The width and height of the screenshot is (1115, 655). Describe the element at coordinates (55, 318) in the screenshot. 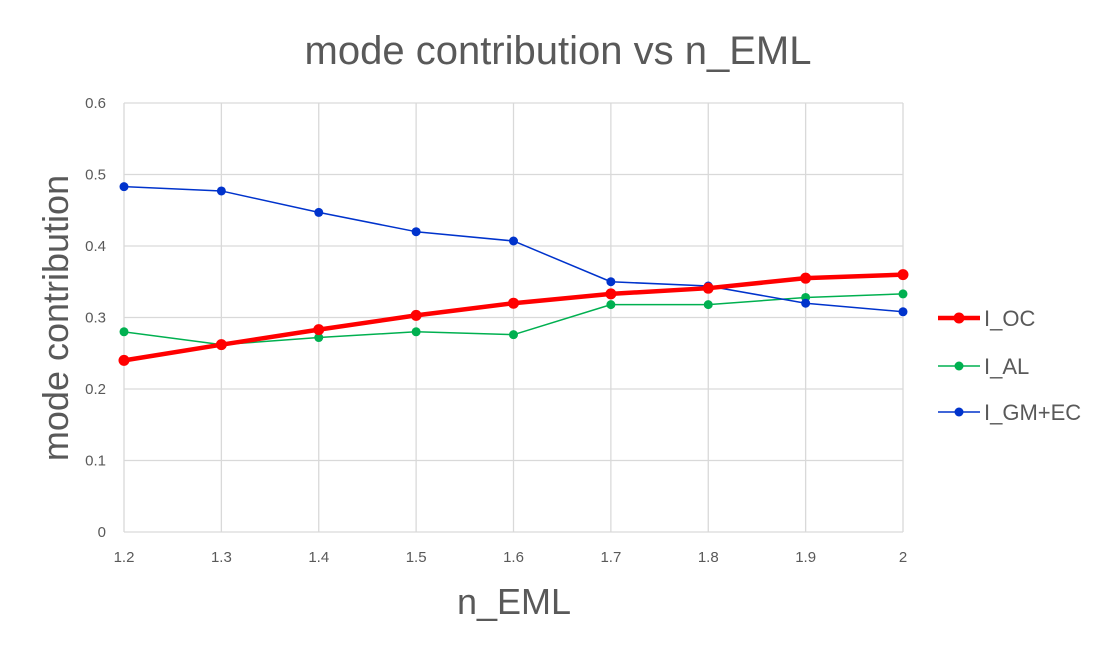

I see `y-axis-title: mode contribution` at that location.